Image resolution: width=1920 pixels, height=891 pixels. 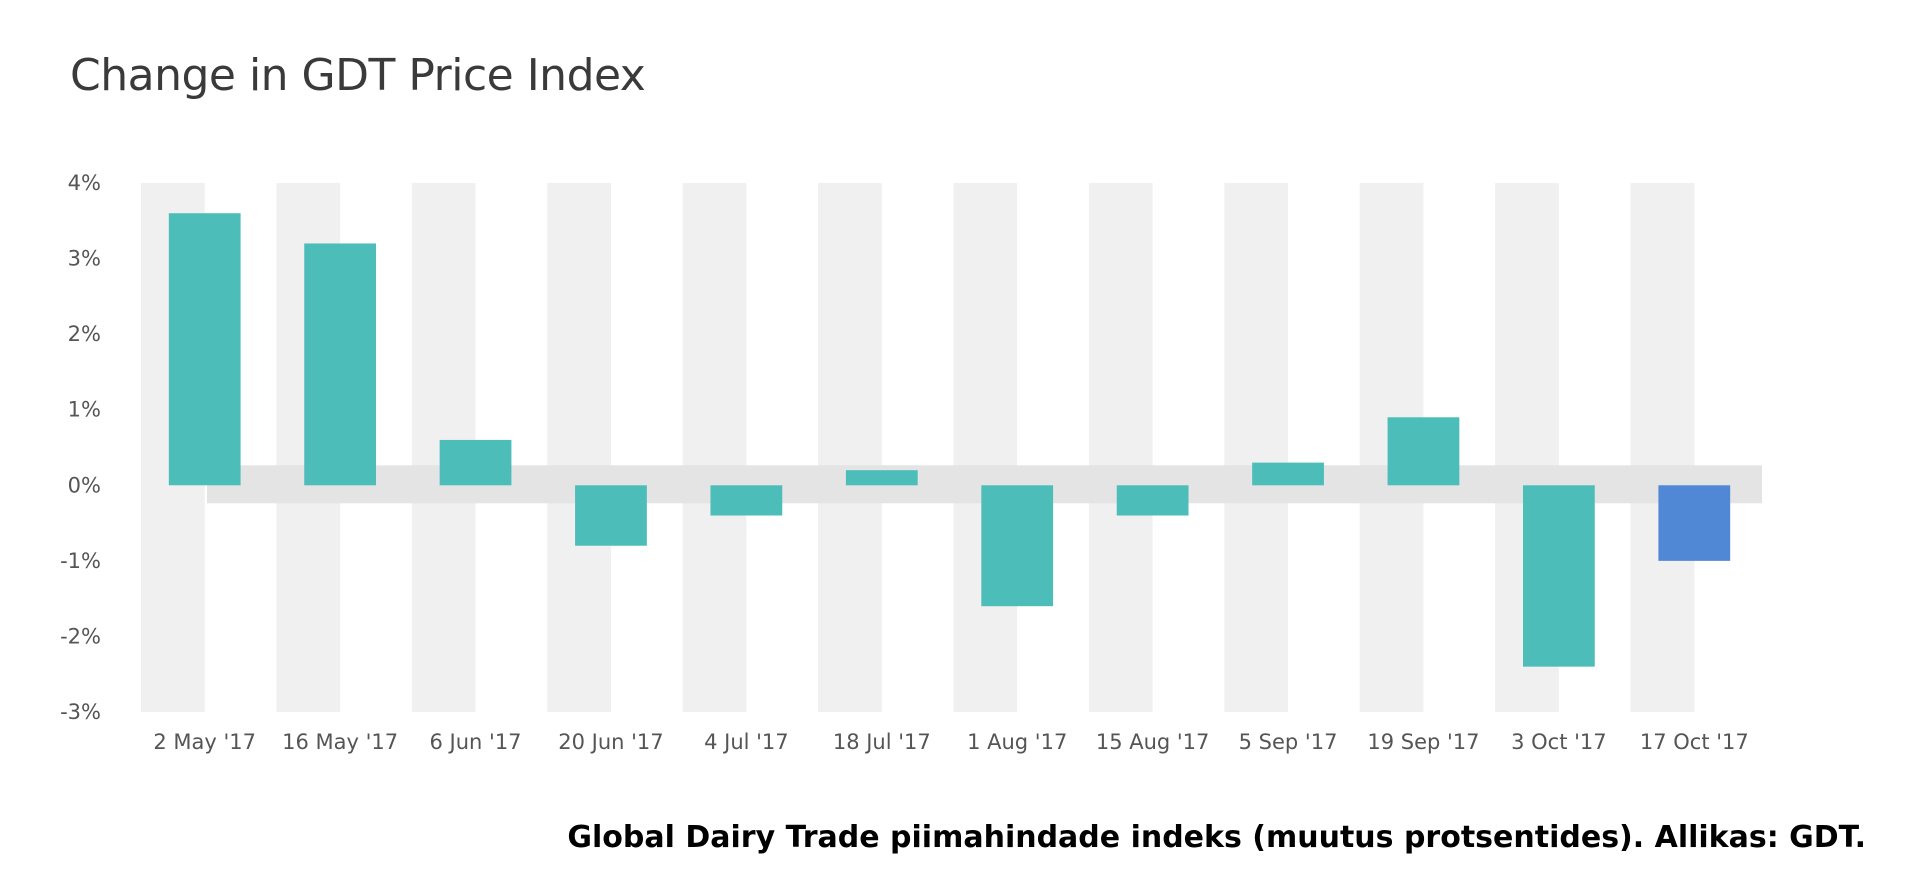 What do you see at coordinates (80, 712) in the screenshot?
I see `y-tick-label: -3%` at bounding box center [80, 712].